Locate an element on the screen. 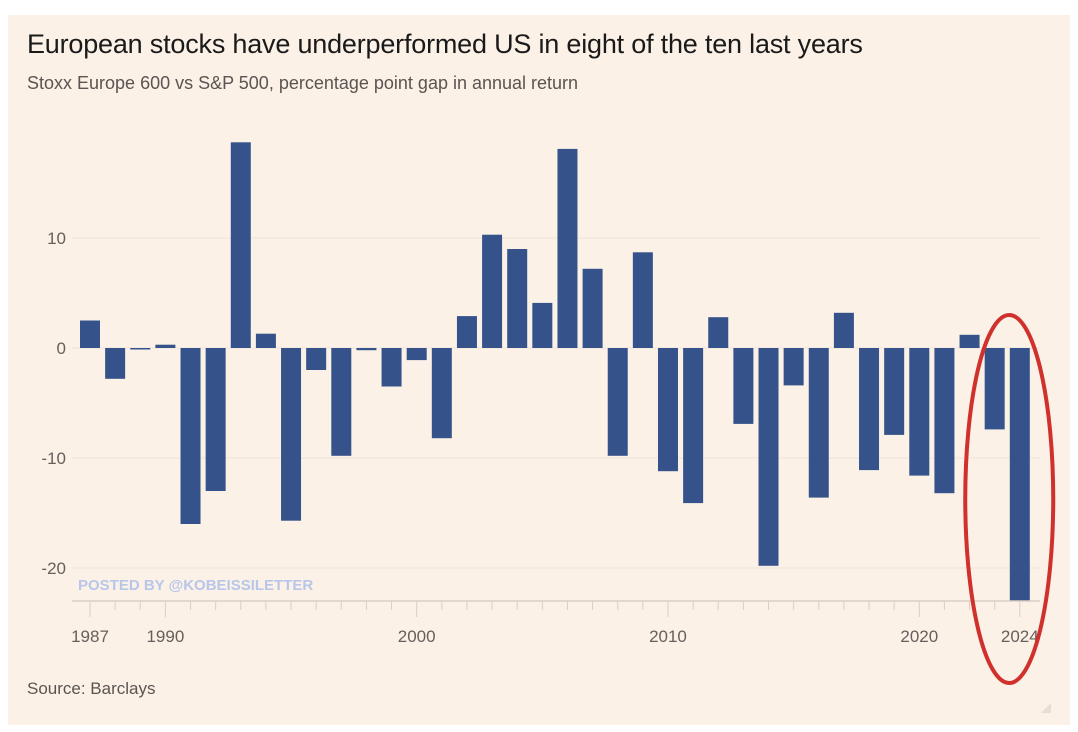 The height and width of the screenshot is (732, 1078). bar-2019 is located at coordinates (894, 391).